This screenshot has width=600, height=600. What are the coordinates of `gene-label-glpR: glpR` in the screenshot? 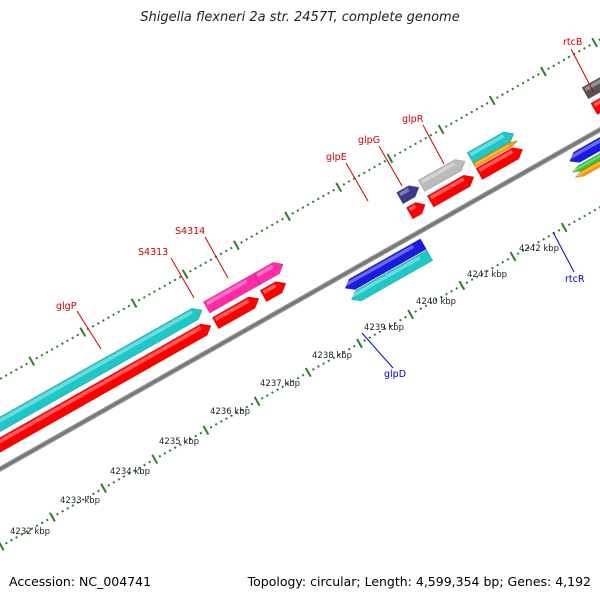 It's located at (413, 119).